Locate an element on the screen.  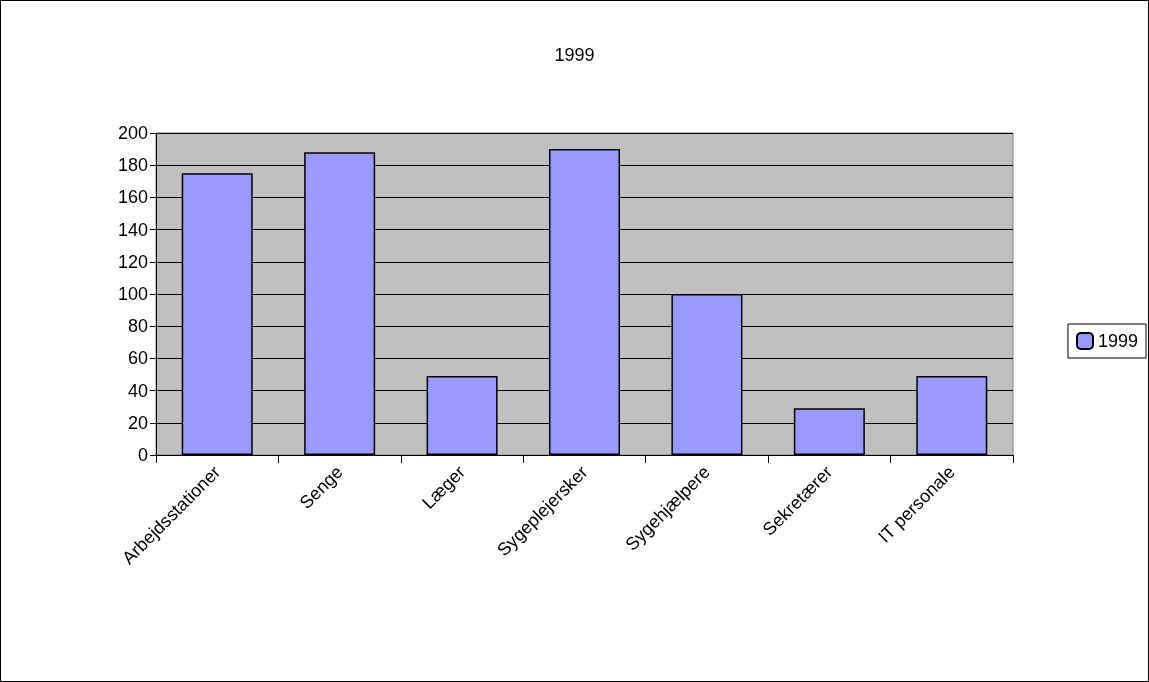
y-tick-label: 60 is located at coordinates (137, 358).